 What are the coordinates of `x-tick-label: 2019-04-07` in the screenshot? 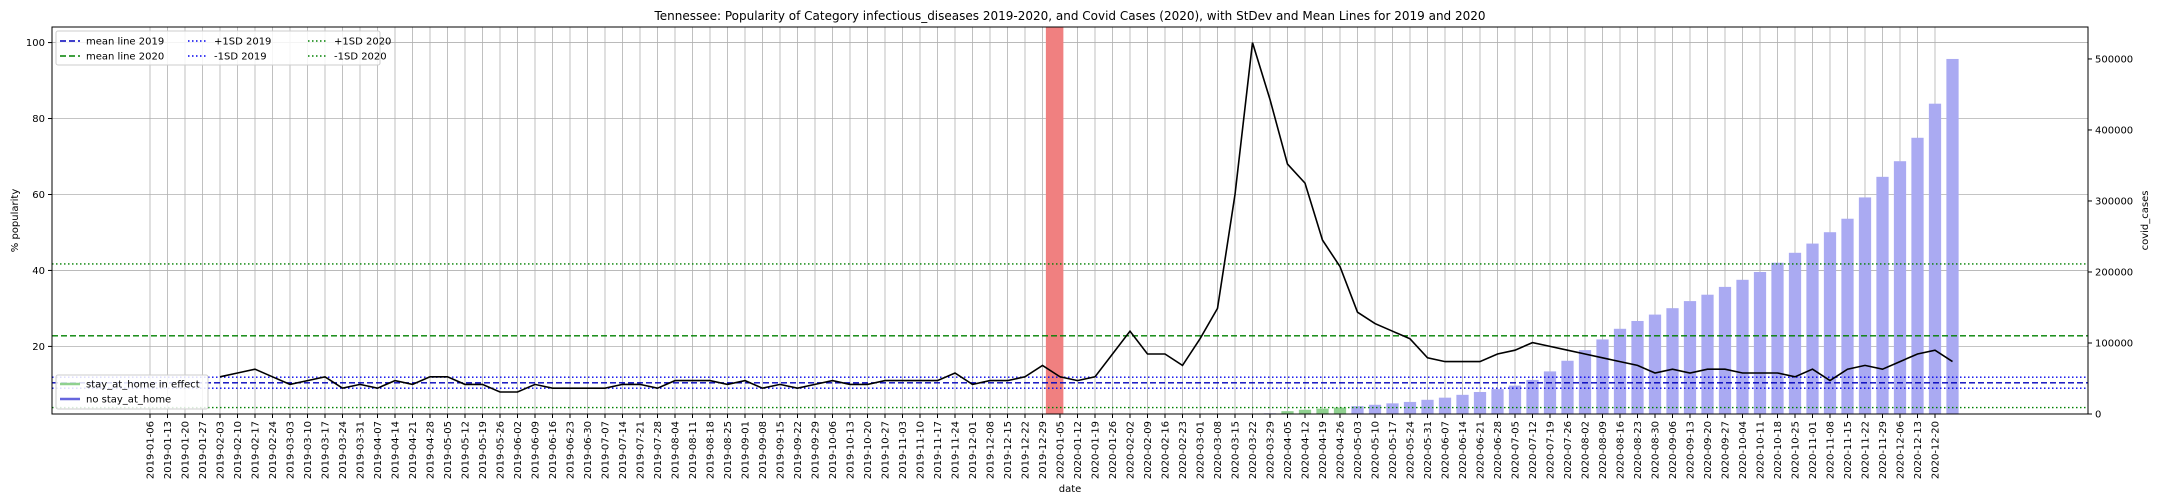 It's located at (378, 450).